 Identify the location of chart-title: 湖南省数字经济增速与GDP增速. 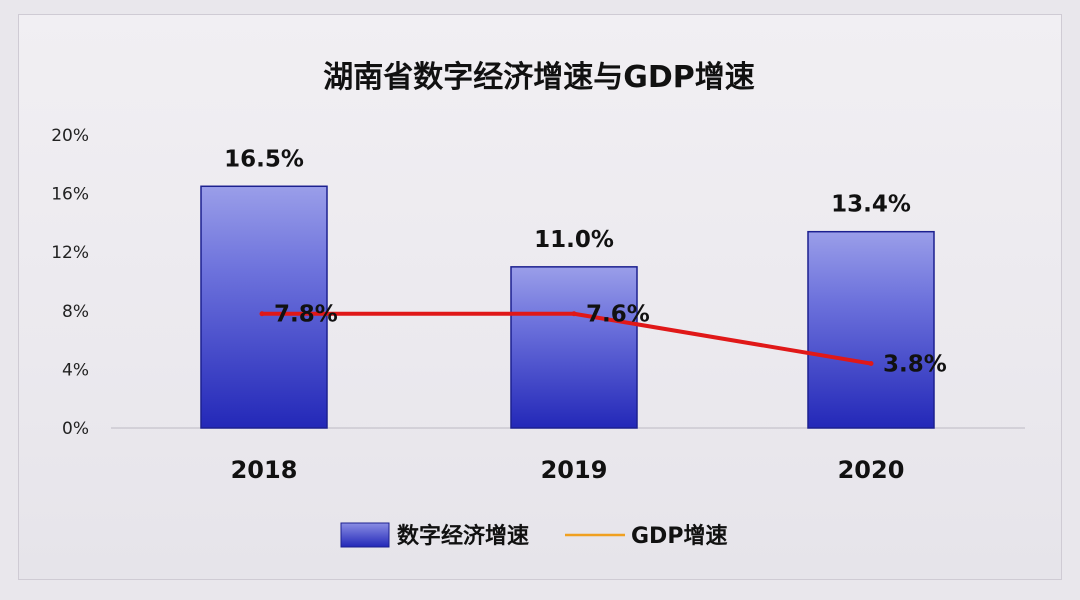
(539, 77).